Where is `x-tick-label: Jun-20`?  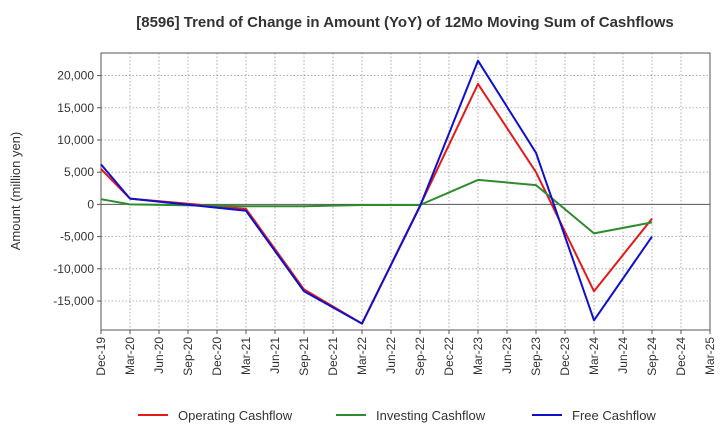 x-tick-label: Jun-20 is located at coordinates (159, 355).